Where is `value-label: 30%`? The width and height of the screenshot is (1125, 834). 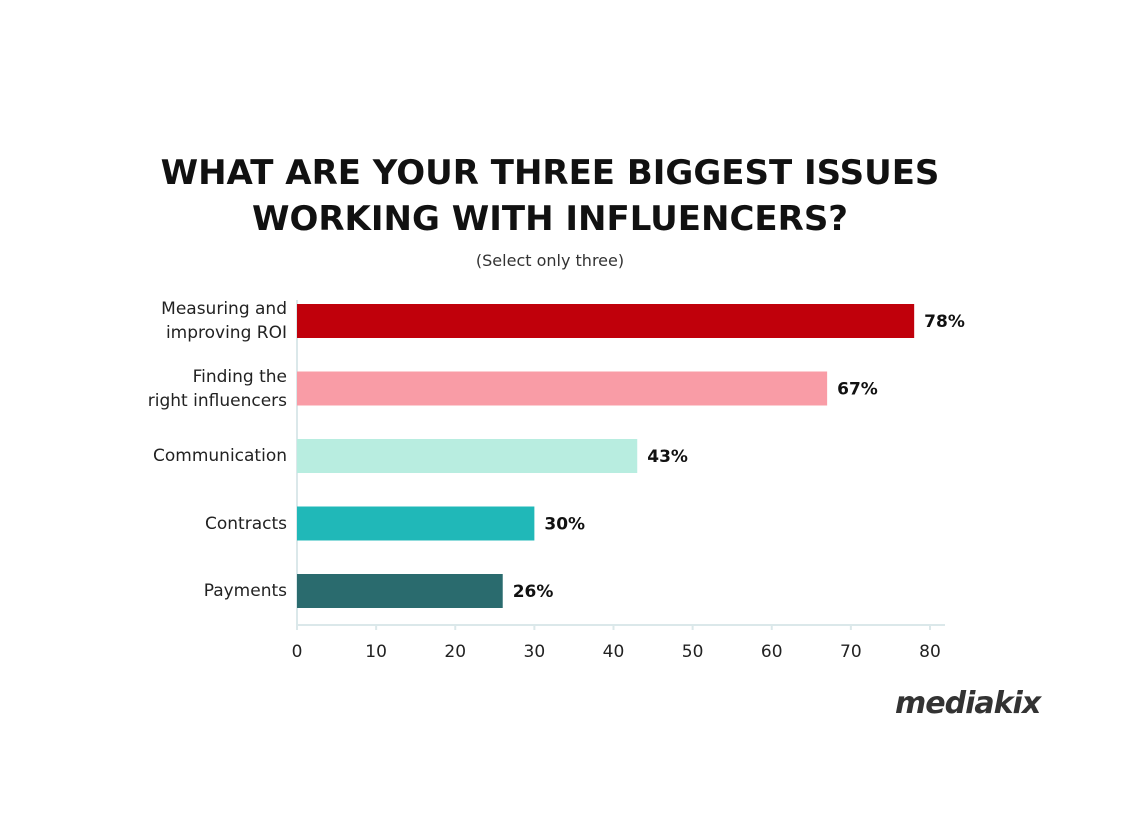 value-label: 30% is located at coordinates (564, 525).